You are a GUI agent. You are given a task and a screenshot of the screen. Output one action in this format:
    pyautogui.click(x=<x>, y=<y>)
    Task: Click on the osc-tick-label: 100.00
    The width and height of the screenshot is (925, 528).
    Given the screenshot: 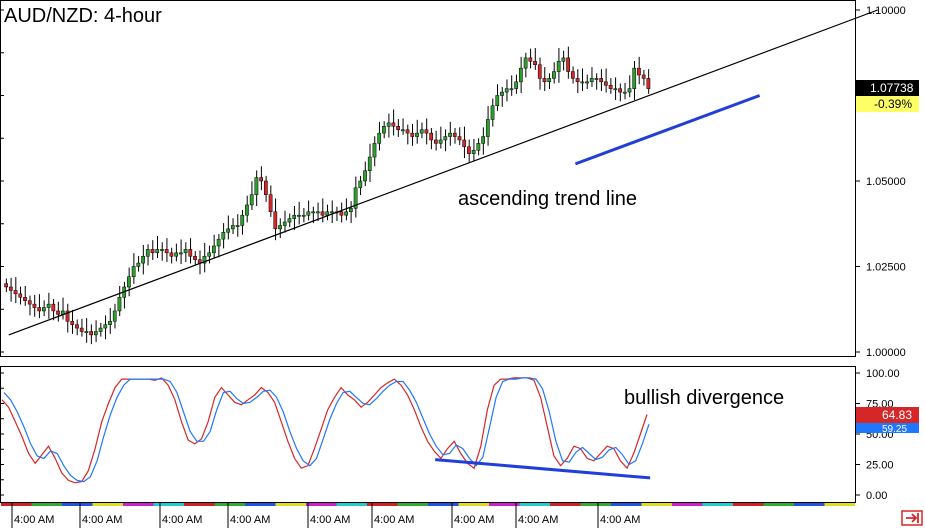 What is the action you would take?
    pyautogui.click(x=883, y=374)
    